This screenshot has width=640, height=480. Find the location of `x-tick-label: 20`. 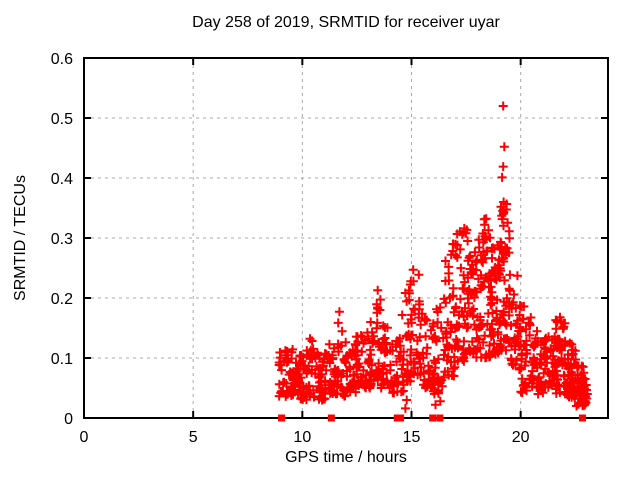

x-tick-label: 20 is located at coordinates (521, 437).